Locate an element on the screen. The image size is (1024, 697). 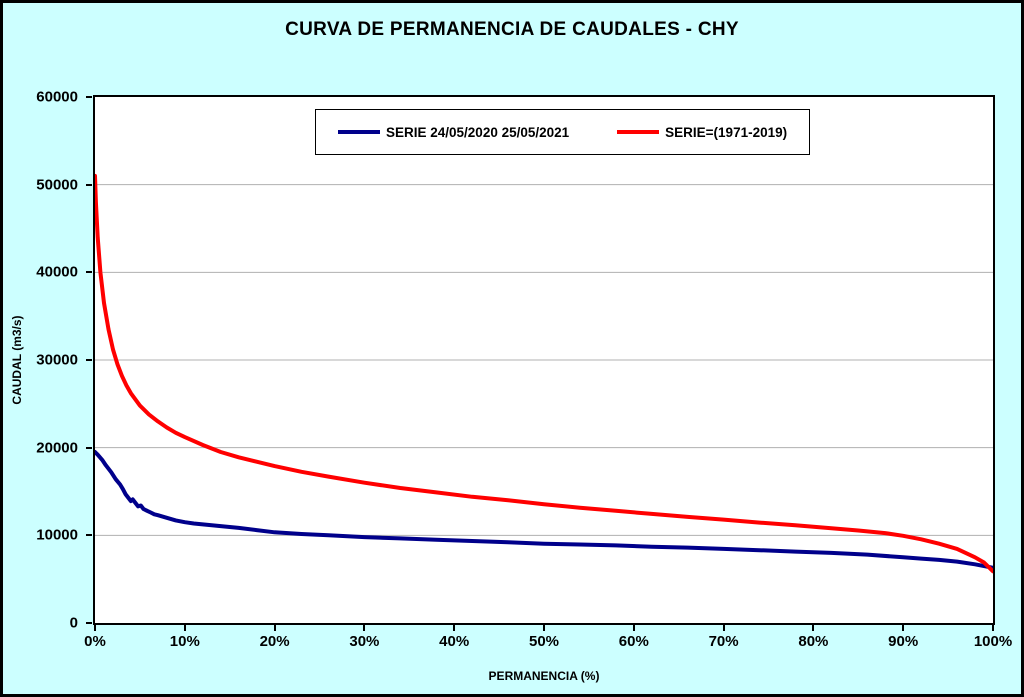
y-tick-label: 40000 is located at coordinates (57, 272).